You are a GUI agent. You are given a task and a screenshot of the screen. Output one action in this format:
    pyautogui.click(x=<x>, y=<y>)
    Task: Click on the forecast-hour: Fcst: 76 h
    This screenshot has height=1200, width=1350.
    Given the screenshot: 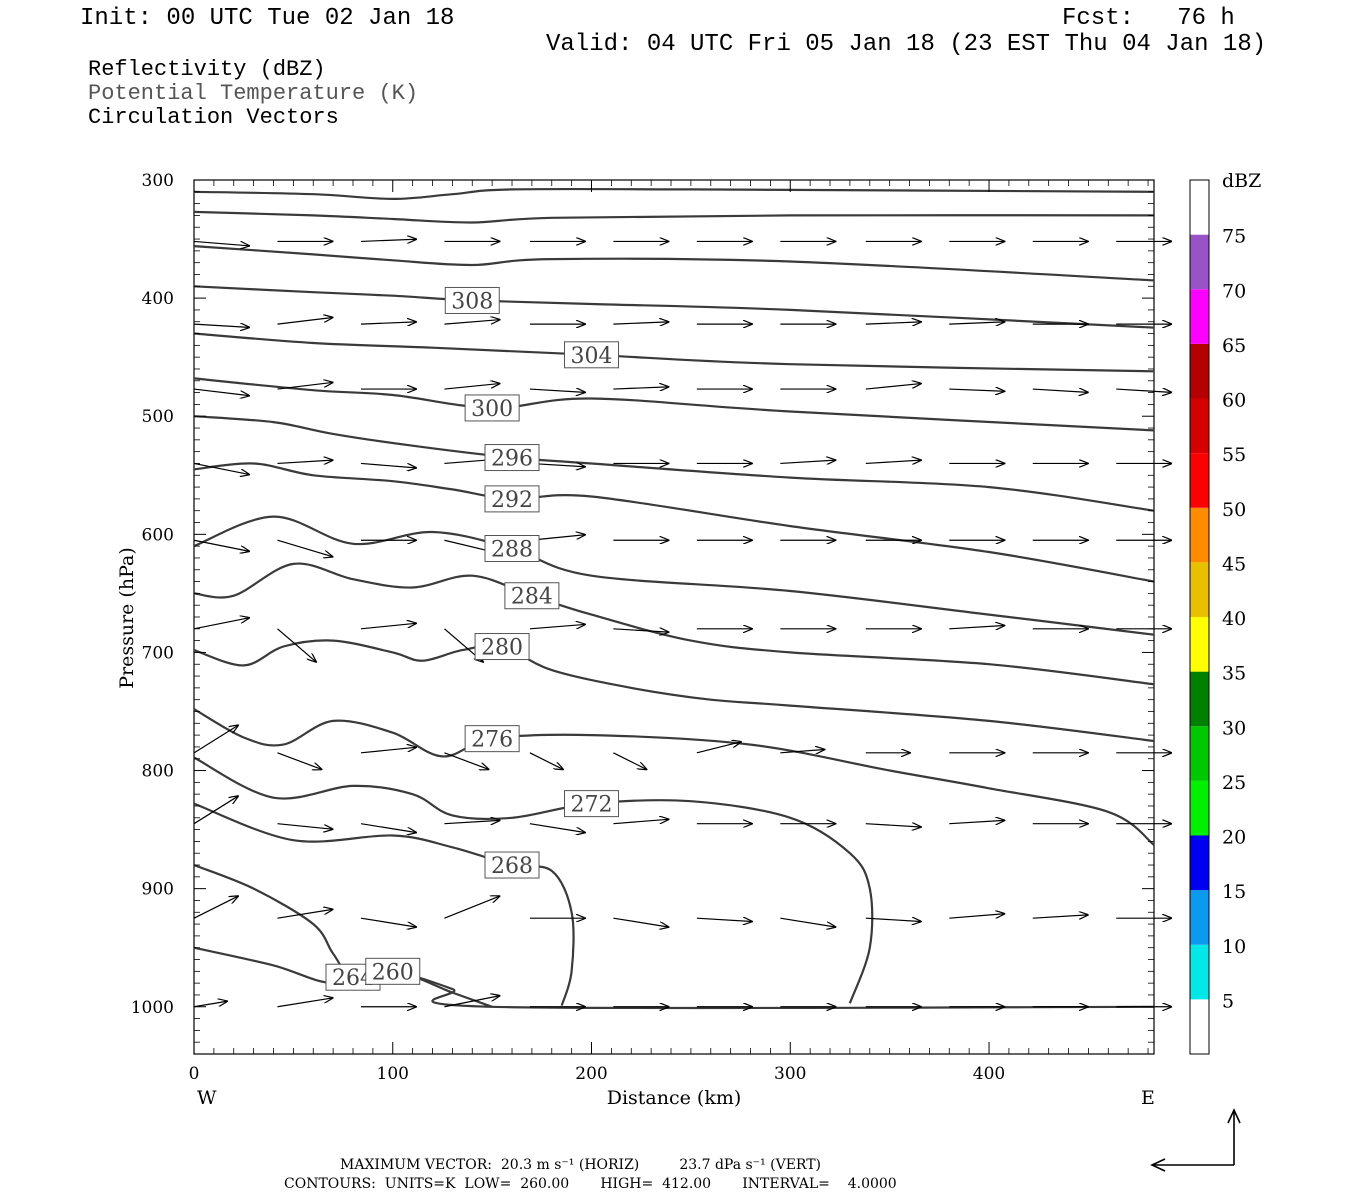 What is the action you would take?
    pyautogui.click(x=1148, y=18)
    